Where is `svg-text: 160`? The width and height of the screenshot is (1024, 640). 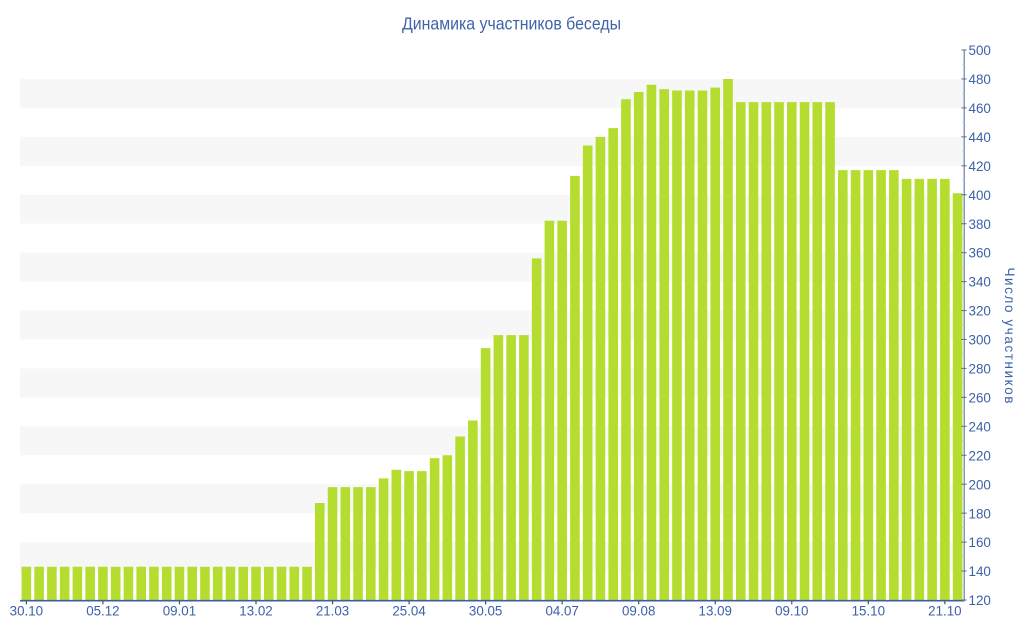
svg-text: 160 is located at coordinates (980, 542).